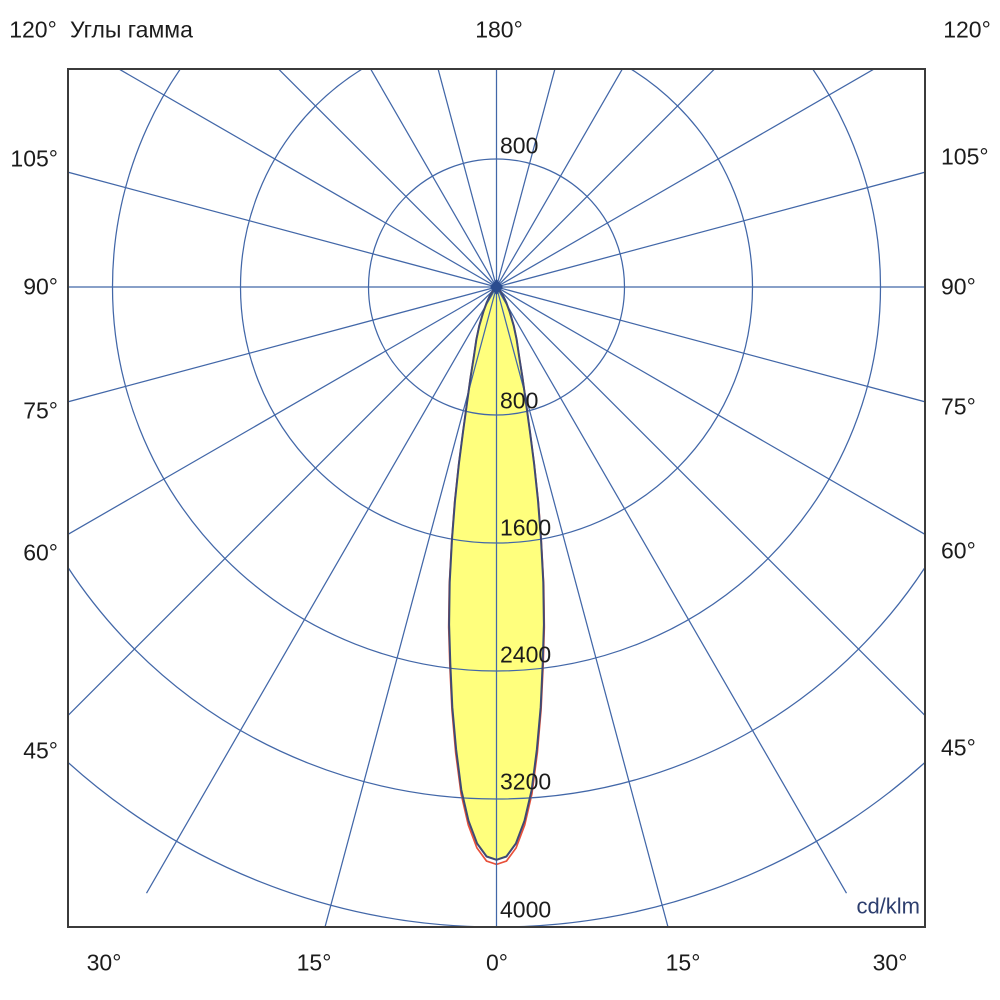 The height and width of the screenshot is (1000, 1000). Describe the element at coordinates (131, 29) in the screenshot. I see `chart-title: Углы гамма` at that location.